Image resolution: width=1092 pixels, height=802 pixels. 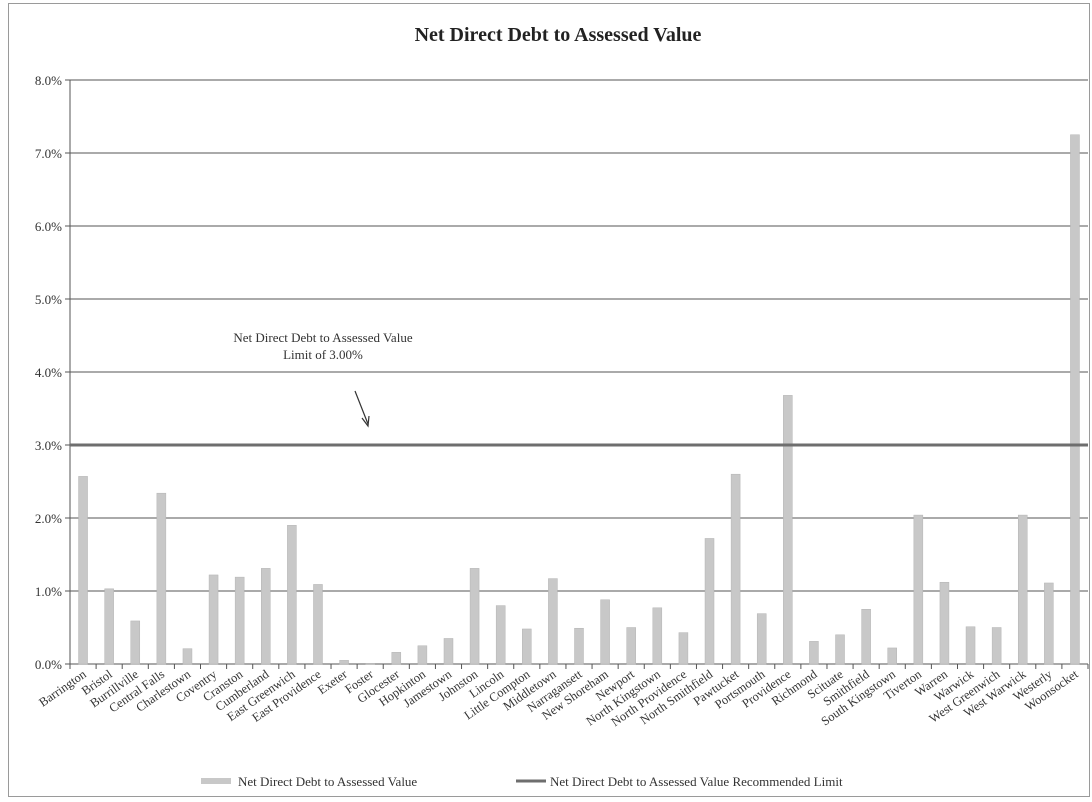 What do you see at coordinates (48, 445) in the screenshot?
I see `y-tick-label: 3.0%` at bounding box center [48, 445].